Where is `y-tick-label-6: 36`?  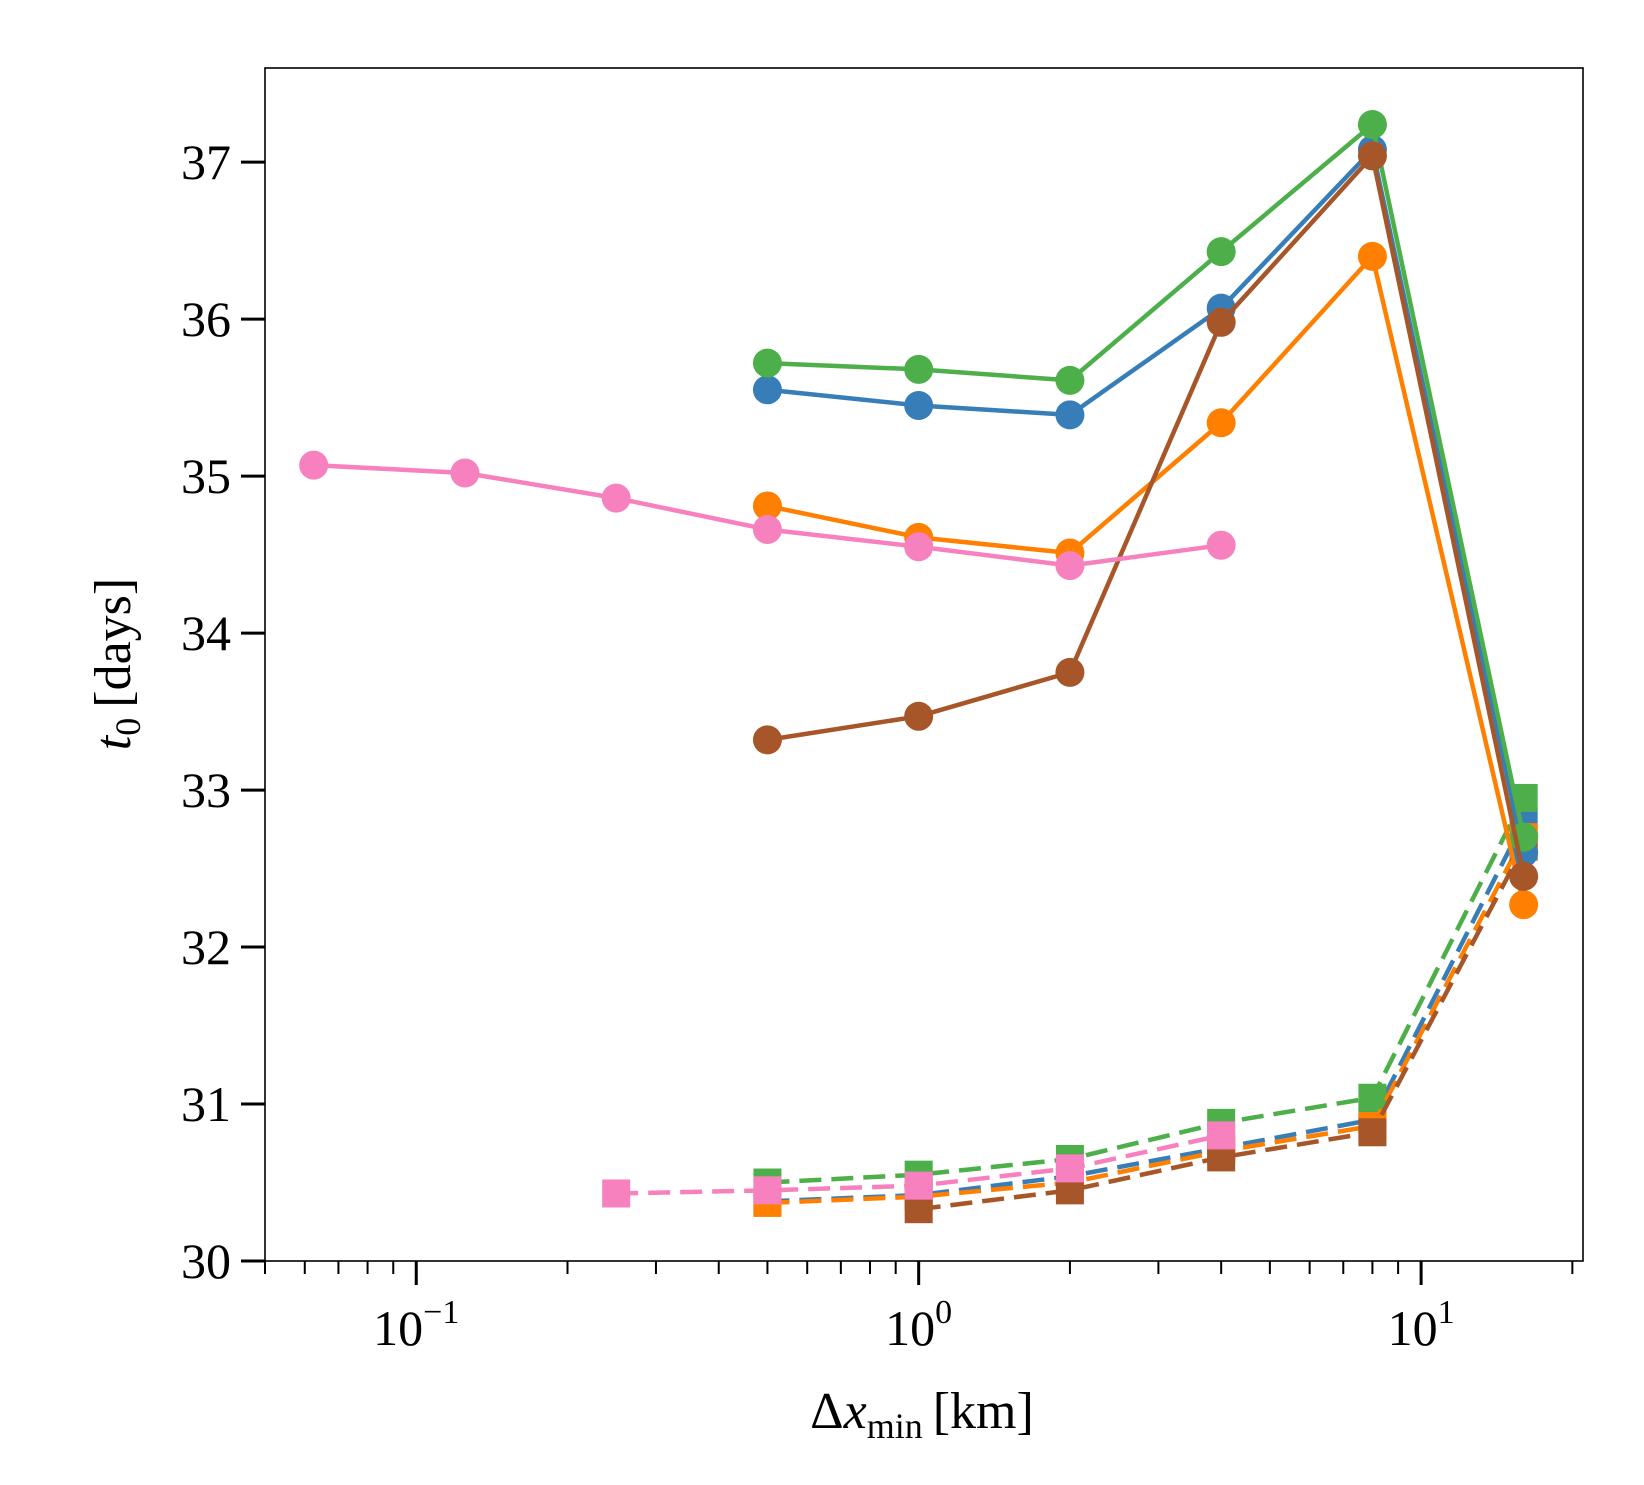 y-tick-label-6: 36 is located at coordinates (206, 319).